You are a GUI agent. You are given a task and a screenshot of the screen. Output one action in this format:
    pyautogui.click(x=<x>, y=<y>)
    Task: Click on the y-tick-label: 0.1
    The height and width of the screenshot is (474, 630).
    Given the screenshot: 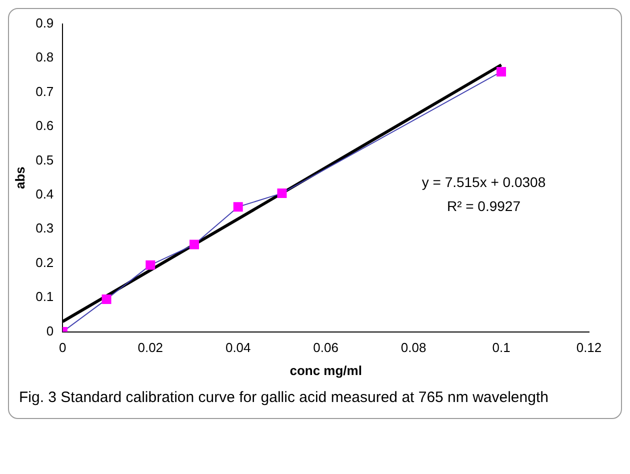 What is the action you would take?
    pyautogui.click(x=45, y=296)
    